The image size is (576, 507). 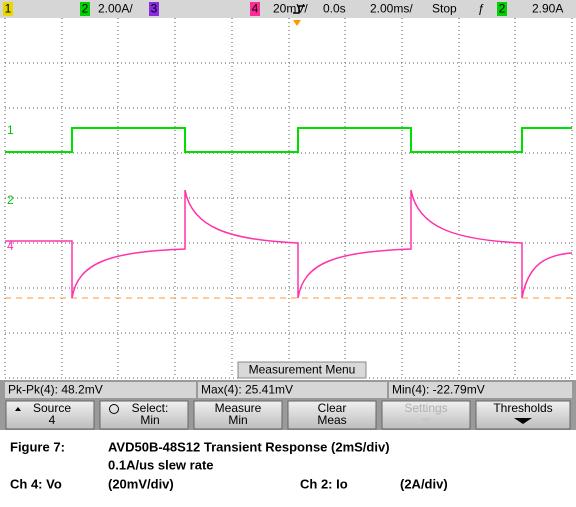 What do you see at coordinates (444, 9) in the screenshot?
I see `run-state: Stop` at bounding box center [444, 9].